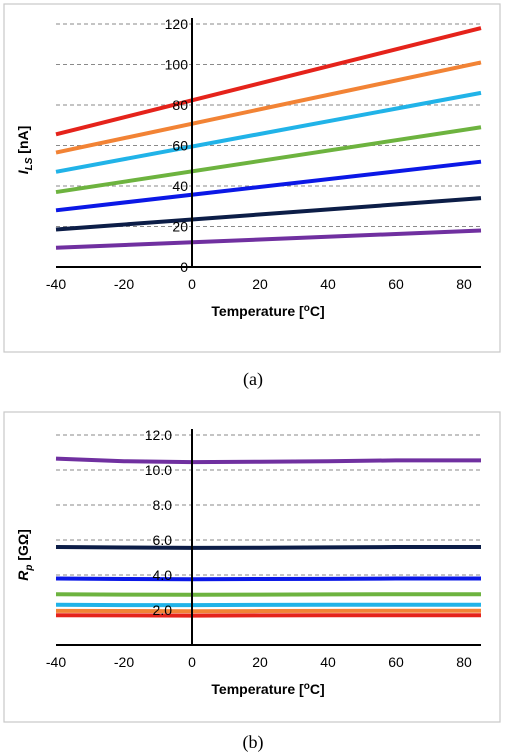 This screenshot has height=755, width=506. What do you see at coordinates (260, 662) in the screenshot?
I see `panel-b-x-tick-label: 20` at bounding box center [260, 662].